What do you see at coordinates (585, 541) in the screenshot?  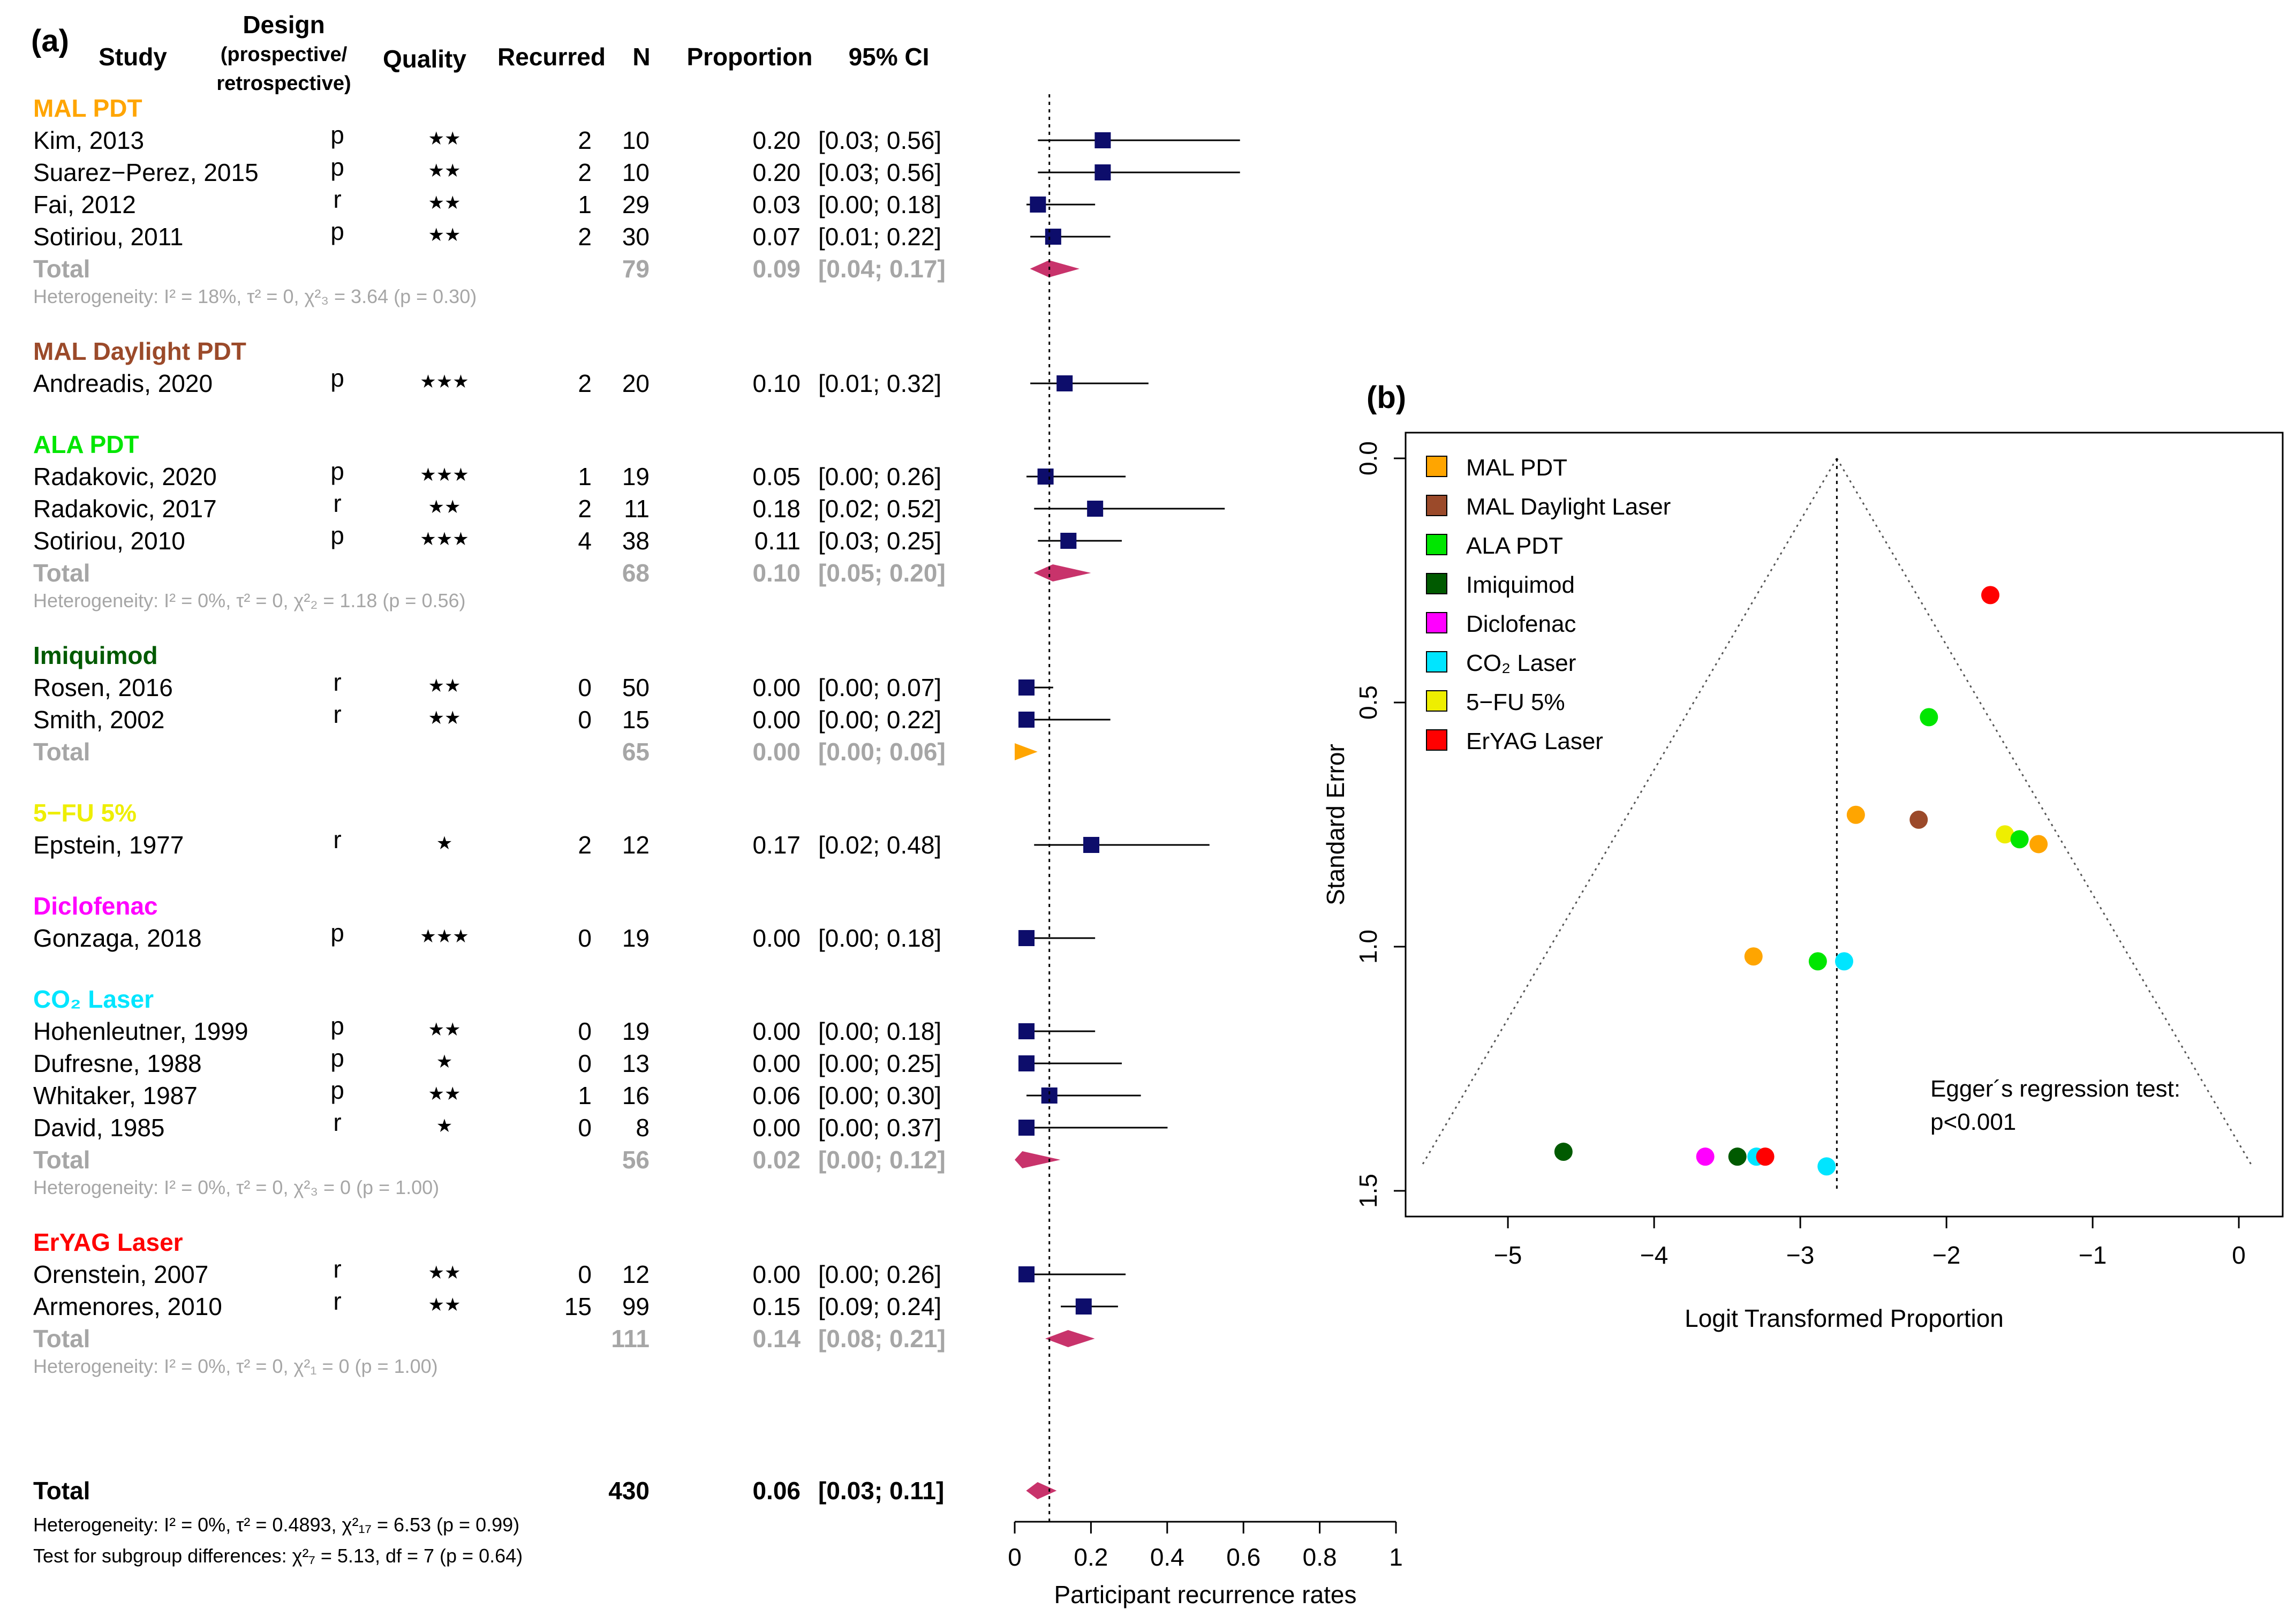 I see `study-recurred: 4` at bounding box center [585, 541].